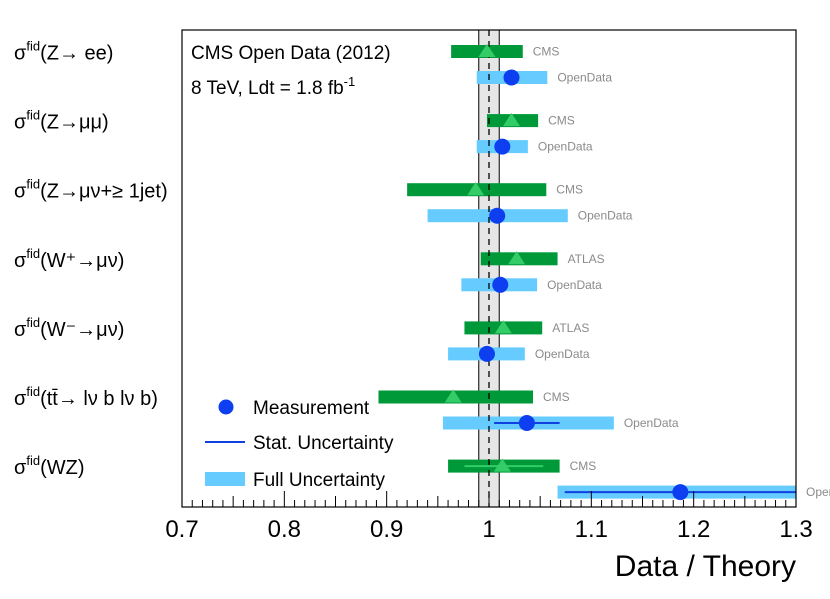  What do you see at coordinates (311, 408) in the screenshot?
I see `legend-measurement-label: Measurement` at bounding box center [311, 408].